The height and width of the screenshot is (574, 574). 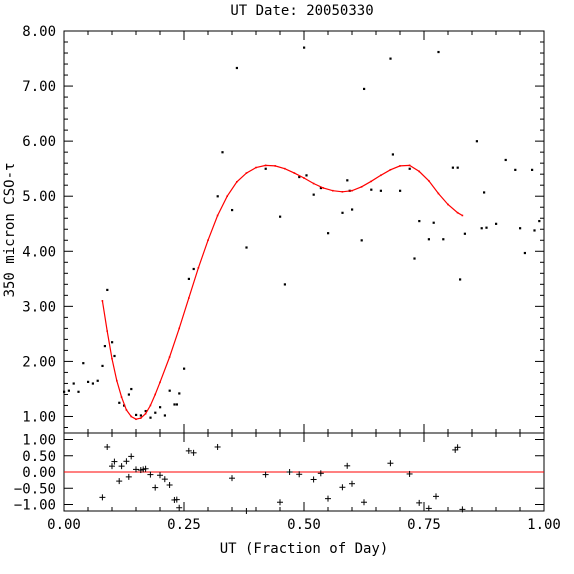 I want to click on y-axis-label: 350 micron CSO-τ, so click(x=10, y=230).